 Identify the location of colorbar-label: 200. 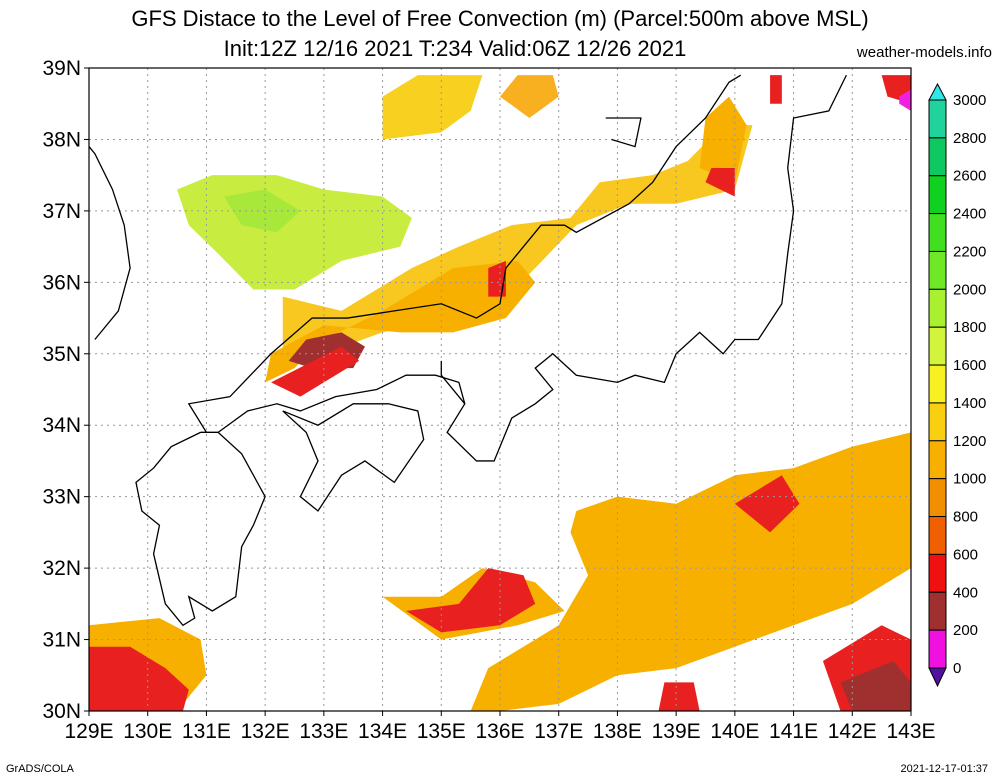
(965, 630).